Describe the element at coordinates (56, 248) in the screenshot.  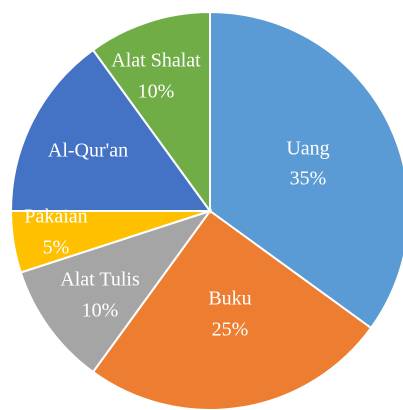
I see `slice-value-label: 5%` at that location.